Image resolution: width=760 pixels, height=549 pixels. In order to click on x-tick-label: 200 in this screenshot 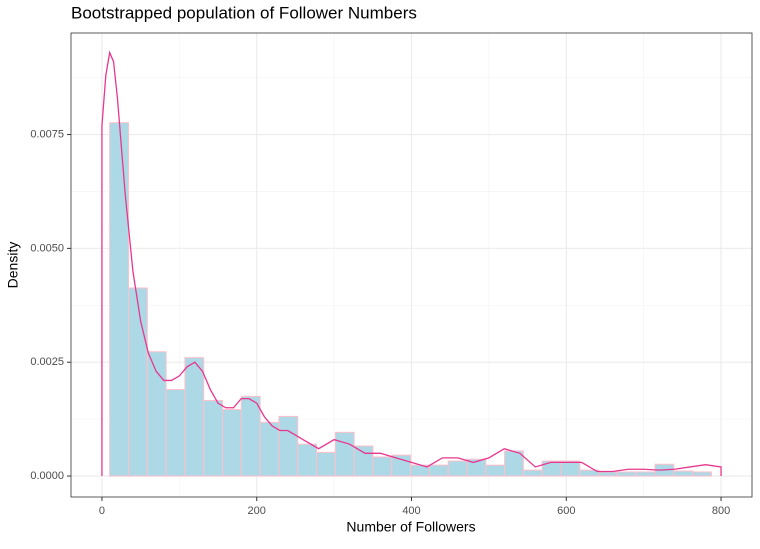, I will do `click(257, 511)`.